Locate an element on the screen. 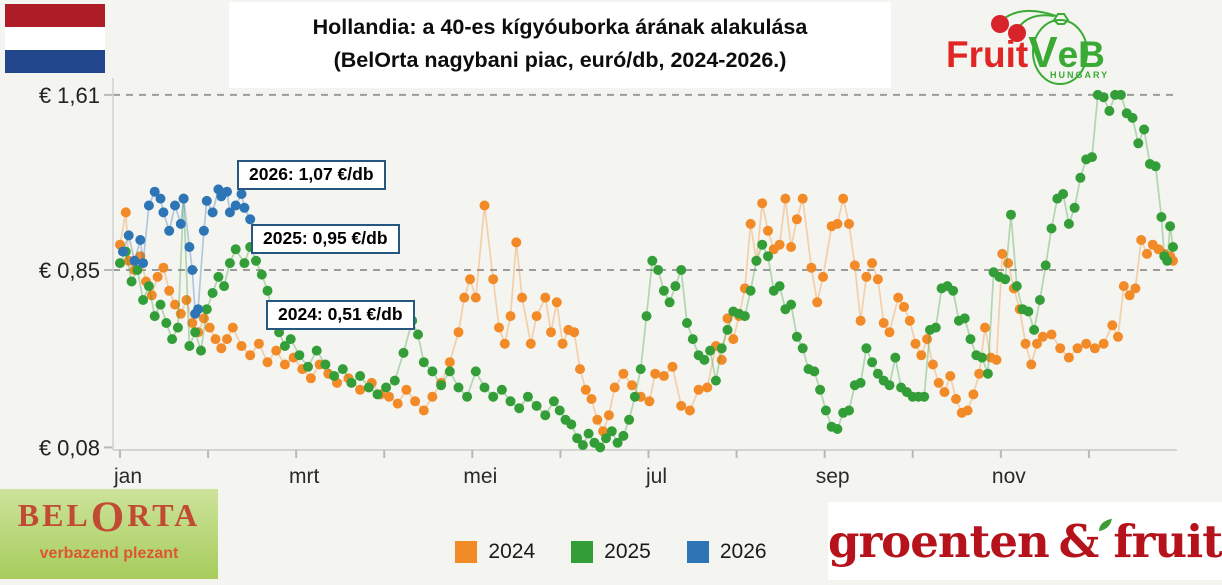 Image resolution: width=1222 pixels, height=585 pixels. fruitveb-text-v: V is located at coordinates (1043, 52).